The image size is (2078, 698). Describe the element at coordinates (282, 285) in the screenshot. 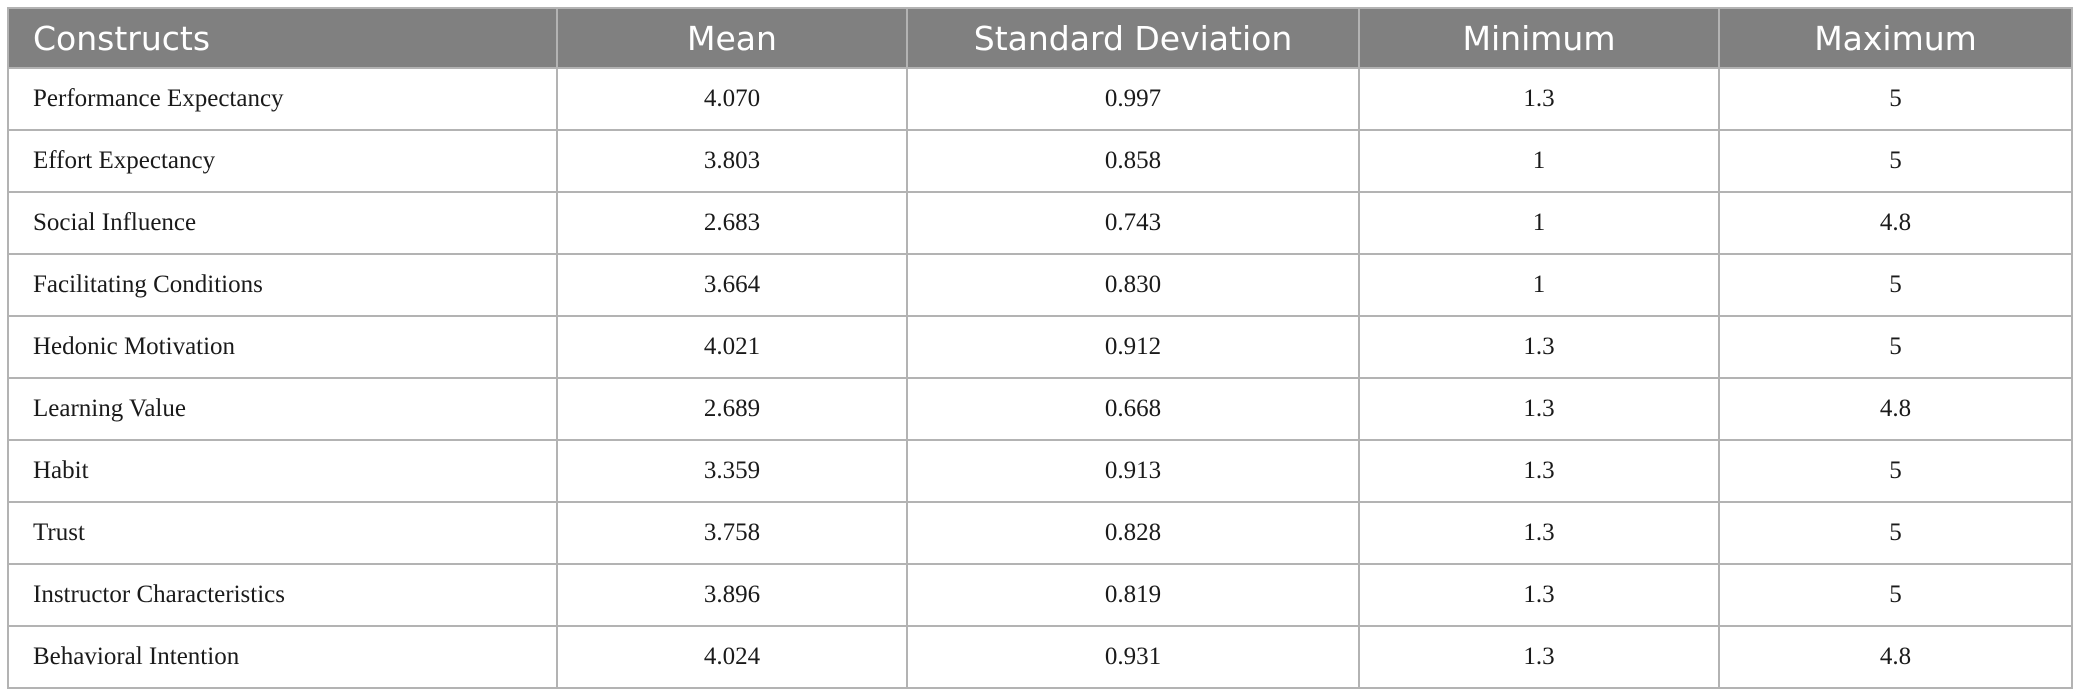

I see `construct-cell: Facilitating Conditions` at that location.